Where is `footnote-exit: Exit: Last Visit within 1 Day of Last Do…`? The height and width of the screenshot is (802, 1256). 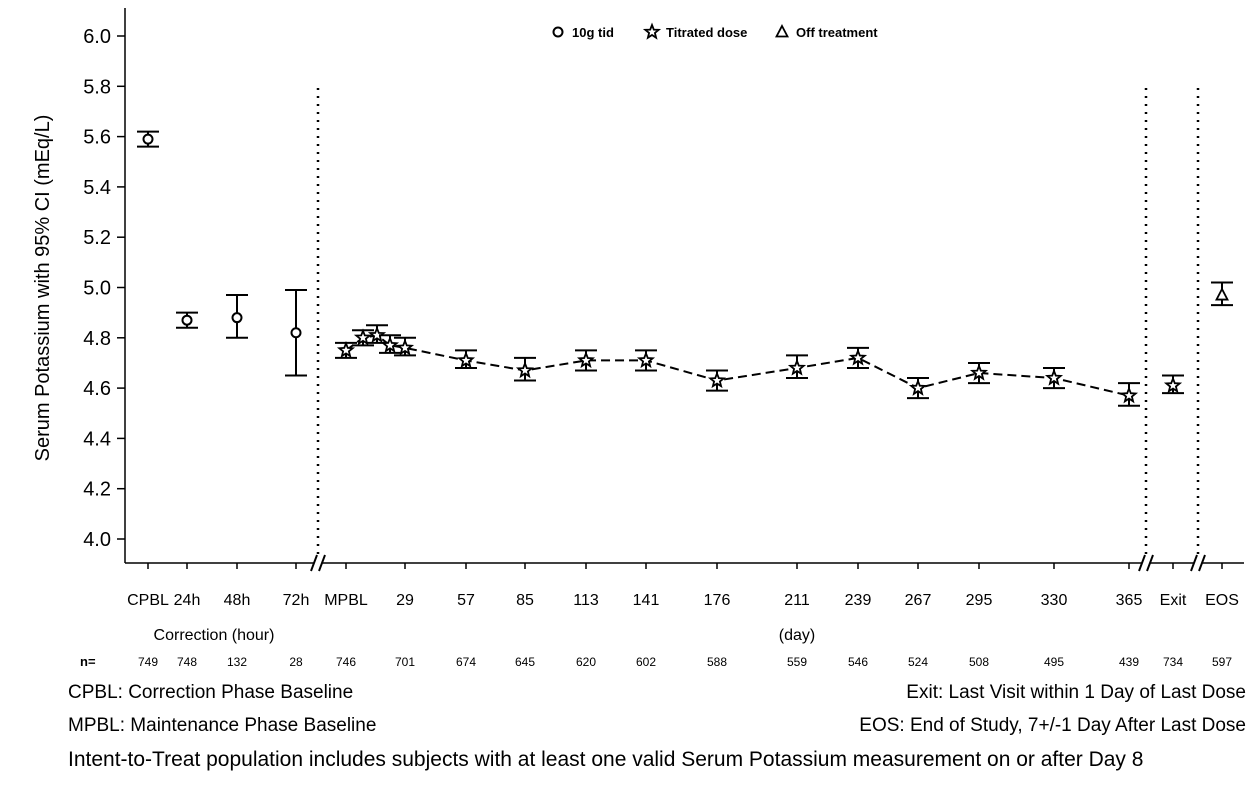 footnote-exit: Exit: Last Visit within 1 Day of Last Do… is located at coordinates (1076, 692).